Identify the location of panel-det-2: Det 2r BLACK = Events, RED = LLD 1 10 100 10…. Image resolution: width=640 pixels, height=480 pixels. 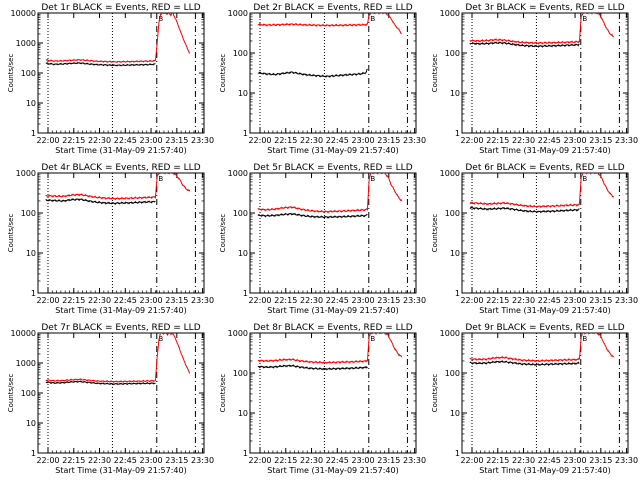
(322, 79).